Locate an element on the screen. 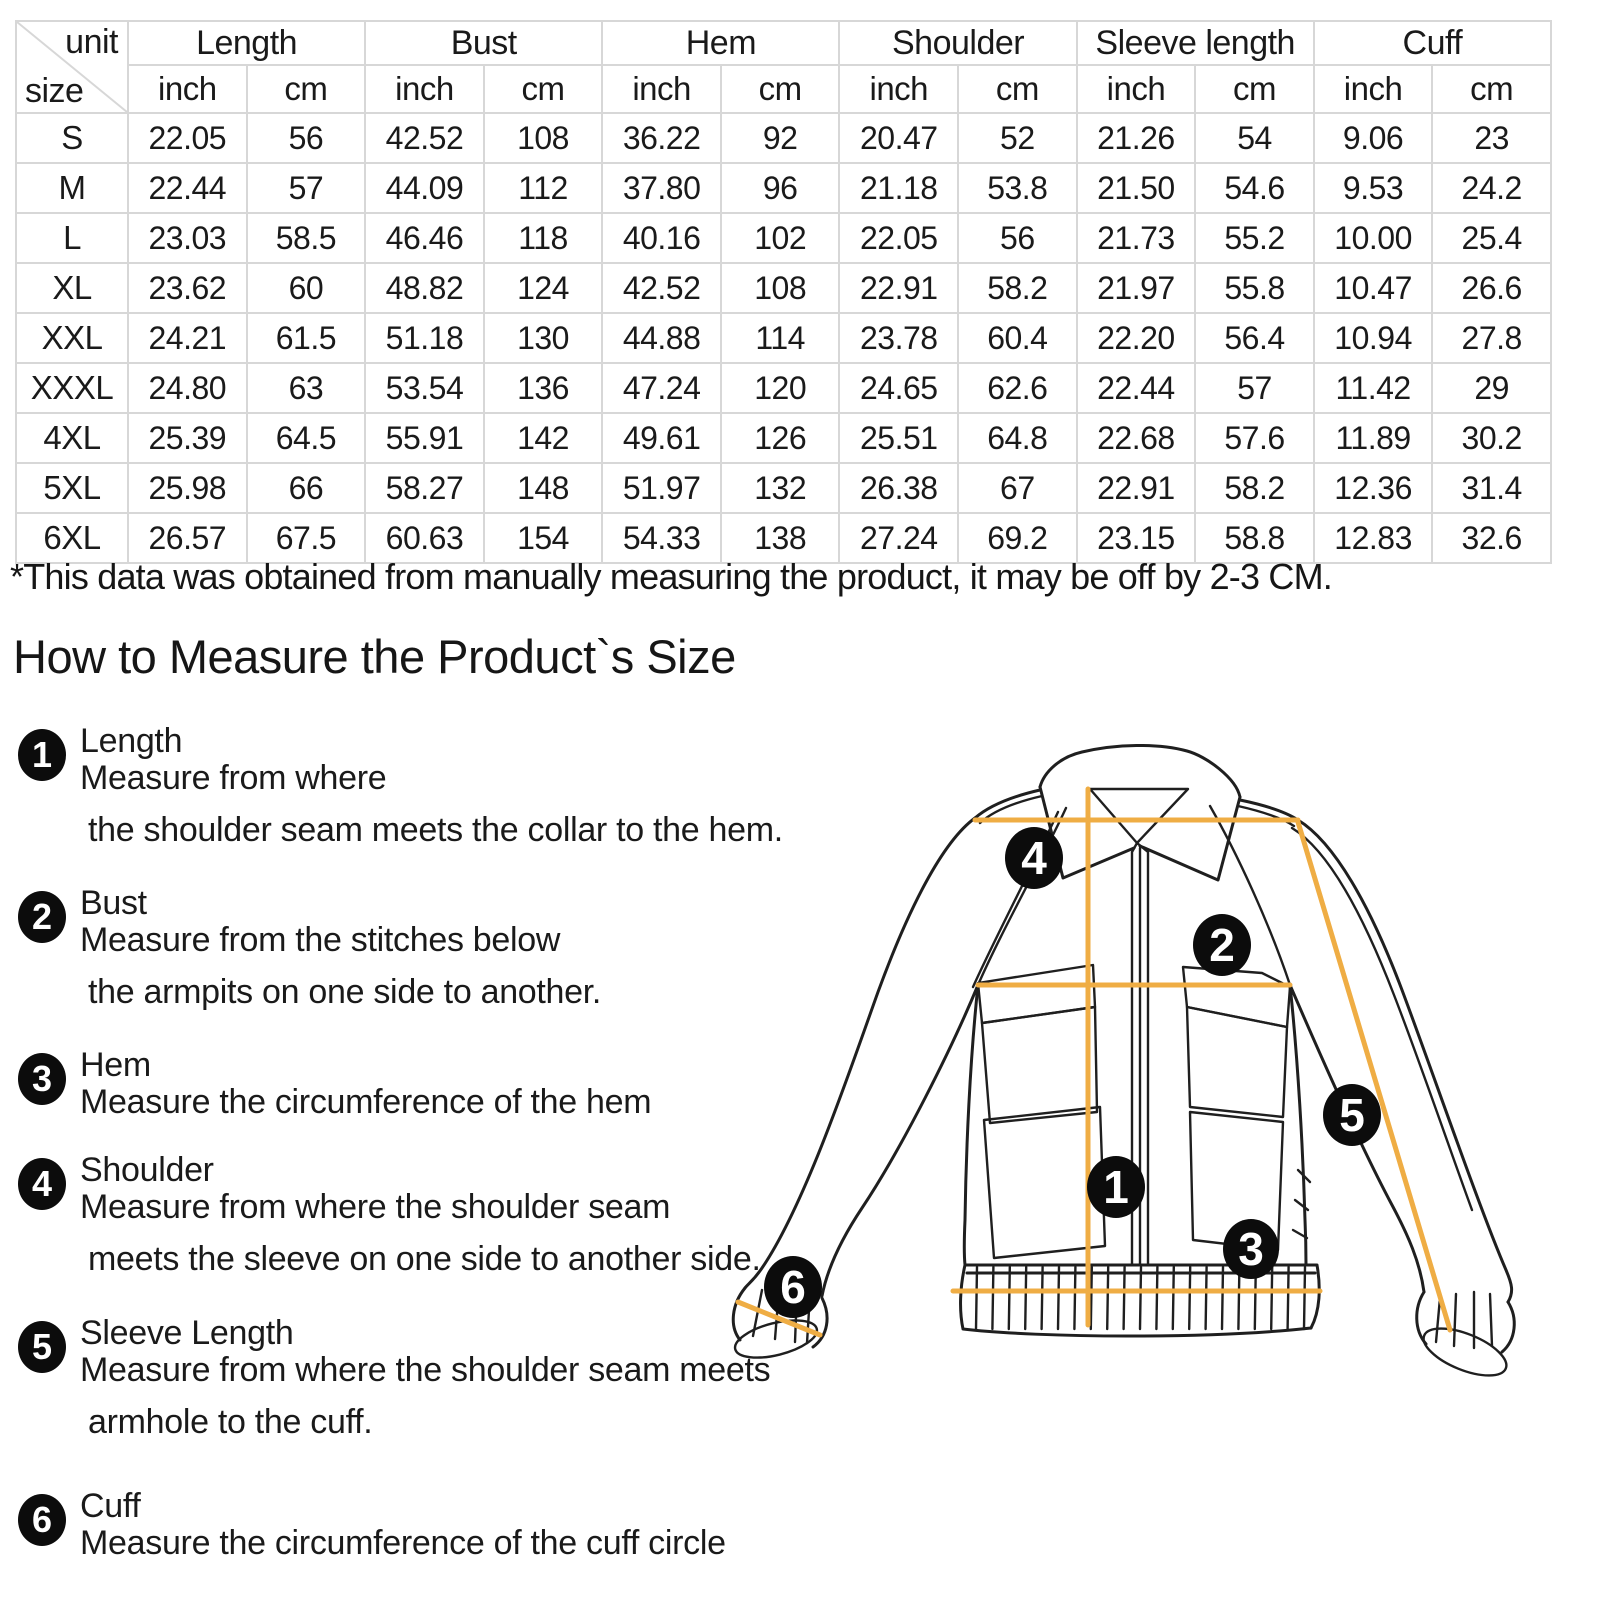 This screenshot has width=1600, height=1600. value-cell: 31.4 is located at coordinates (1491, 488).